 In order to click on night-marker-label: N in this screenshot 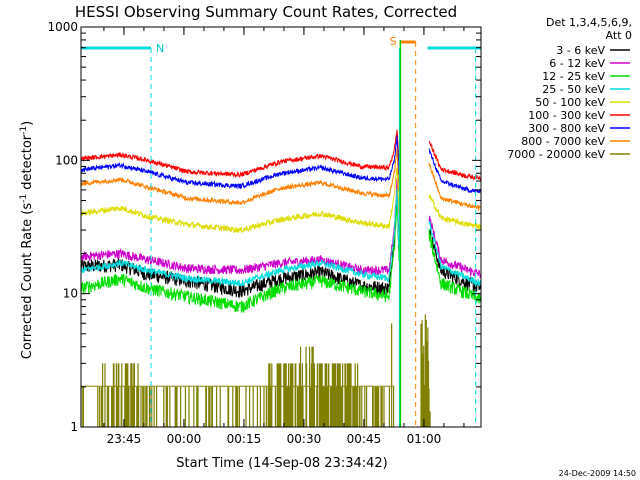, I will do `click(160, 48)`.